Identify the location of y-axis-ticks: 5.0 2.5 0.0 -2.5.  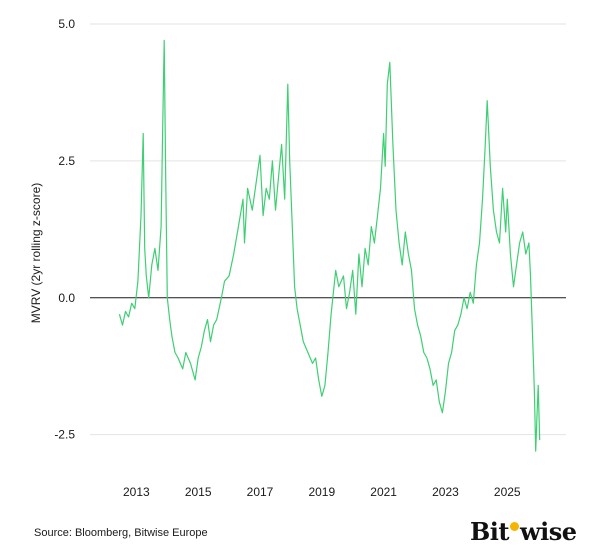
(64, 229).